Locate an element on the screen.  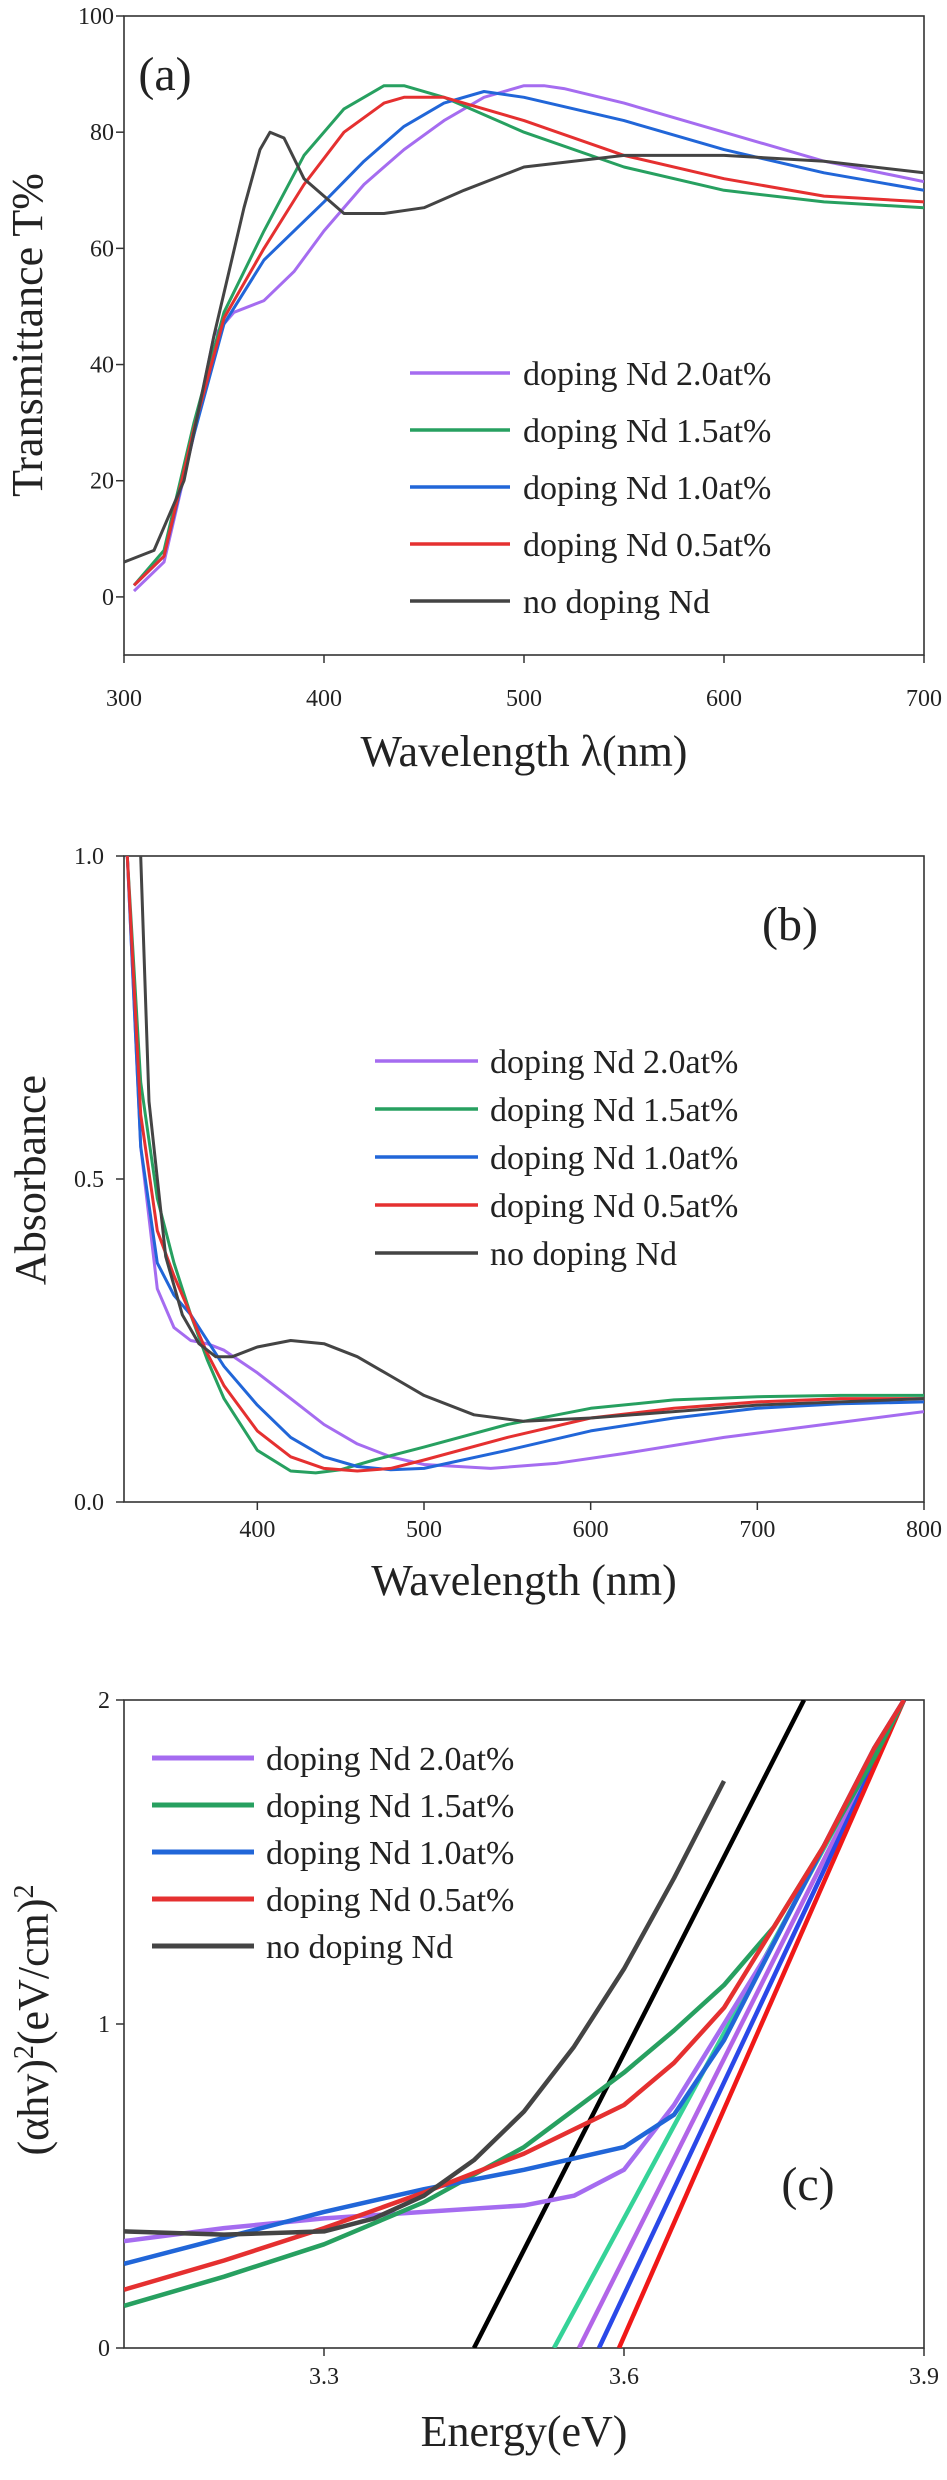
x-tick-label: 3.3 is located at coordinates (324, 2377).